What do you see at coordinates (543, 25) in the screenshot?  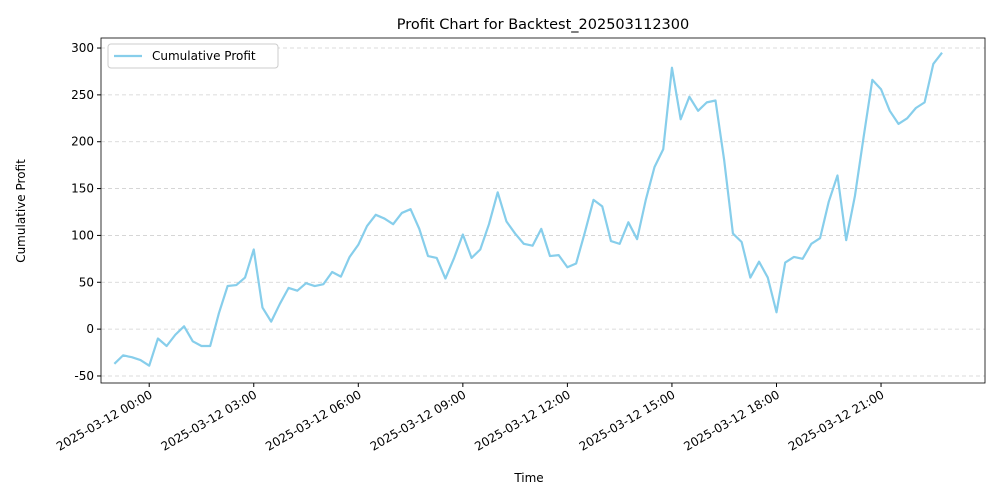 I see `chart-title: Profit Chart for Backtest_202503112300` at bounding box center [543, 25].